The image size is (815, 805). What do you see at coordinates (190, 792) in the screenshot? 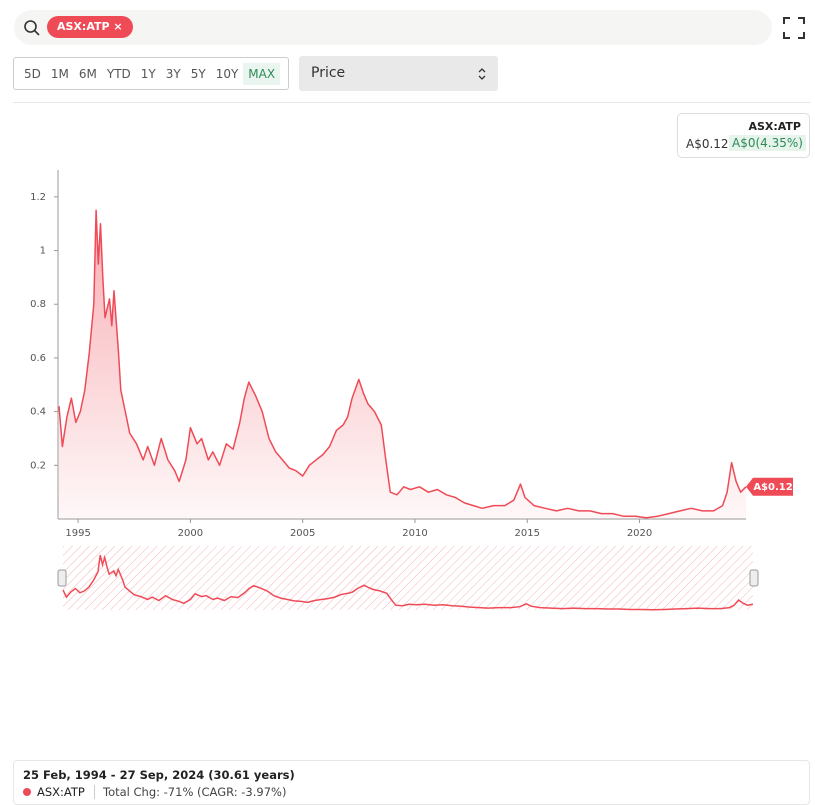
I see `total-change: Total Chg: -71% (CAGR: -3.97%)` at bounding box center [190, 792].